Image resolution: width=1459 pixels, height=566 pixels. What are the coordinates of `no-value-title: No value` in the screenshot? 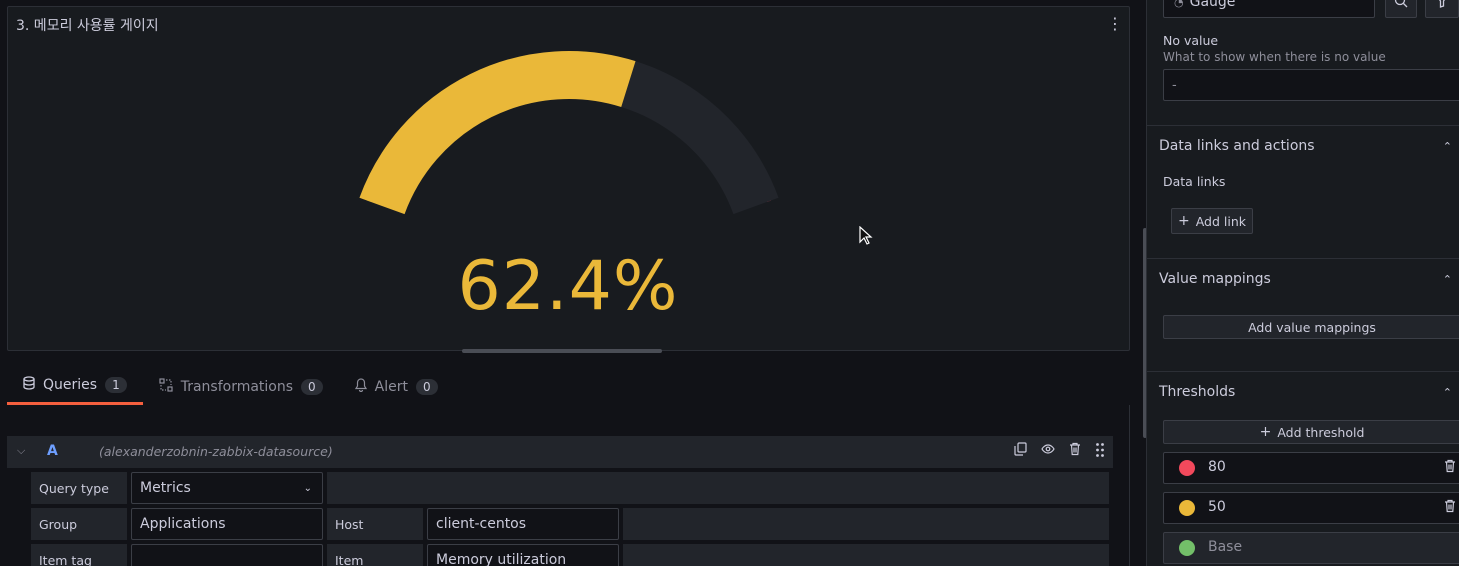 It's located at (1191, 40).